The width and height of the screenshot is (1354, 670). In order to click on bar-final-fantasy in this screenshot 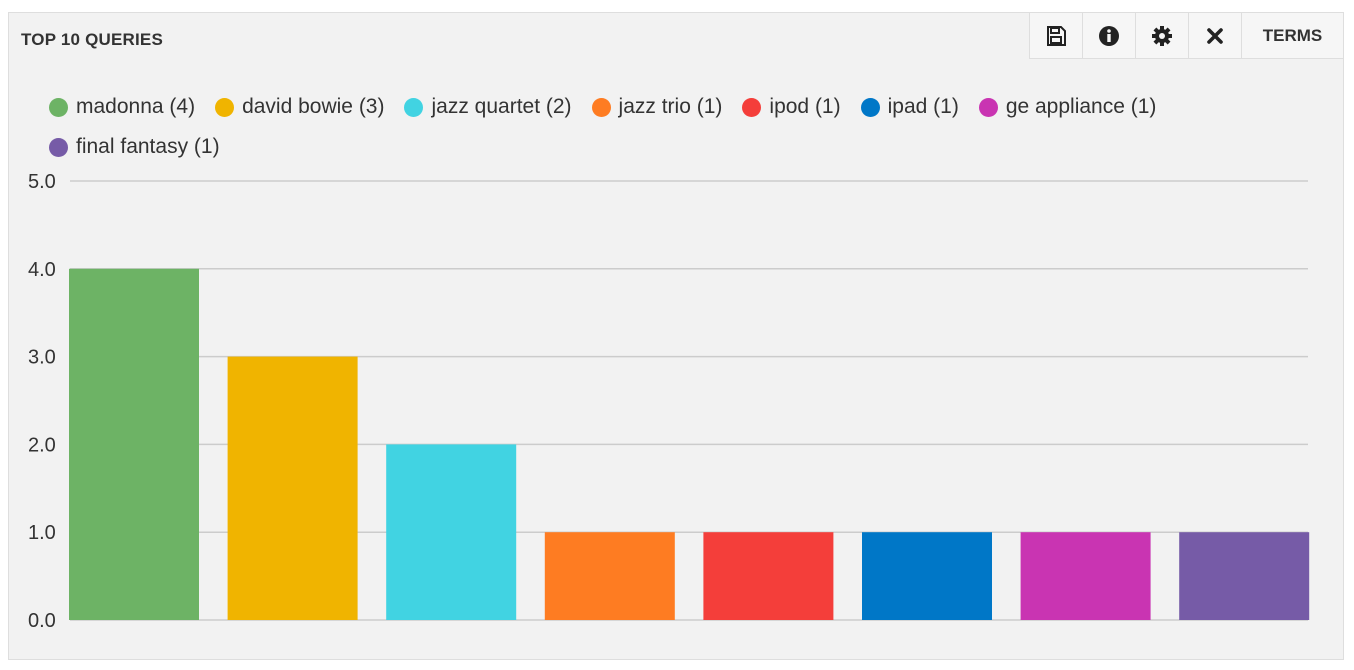, I will do `click(1244, 576)`.